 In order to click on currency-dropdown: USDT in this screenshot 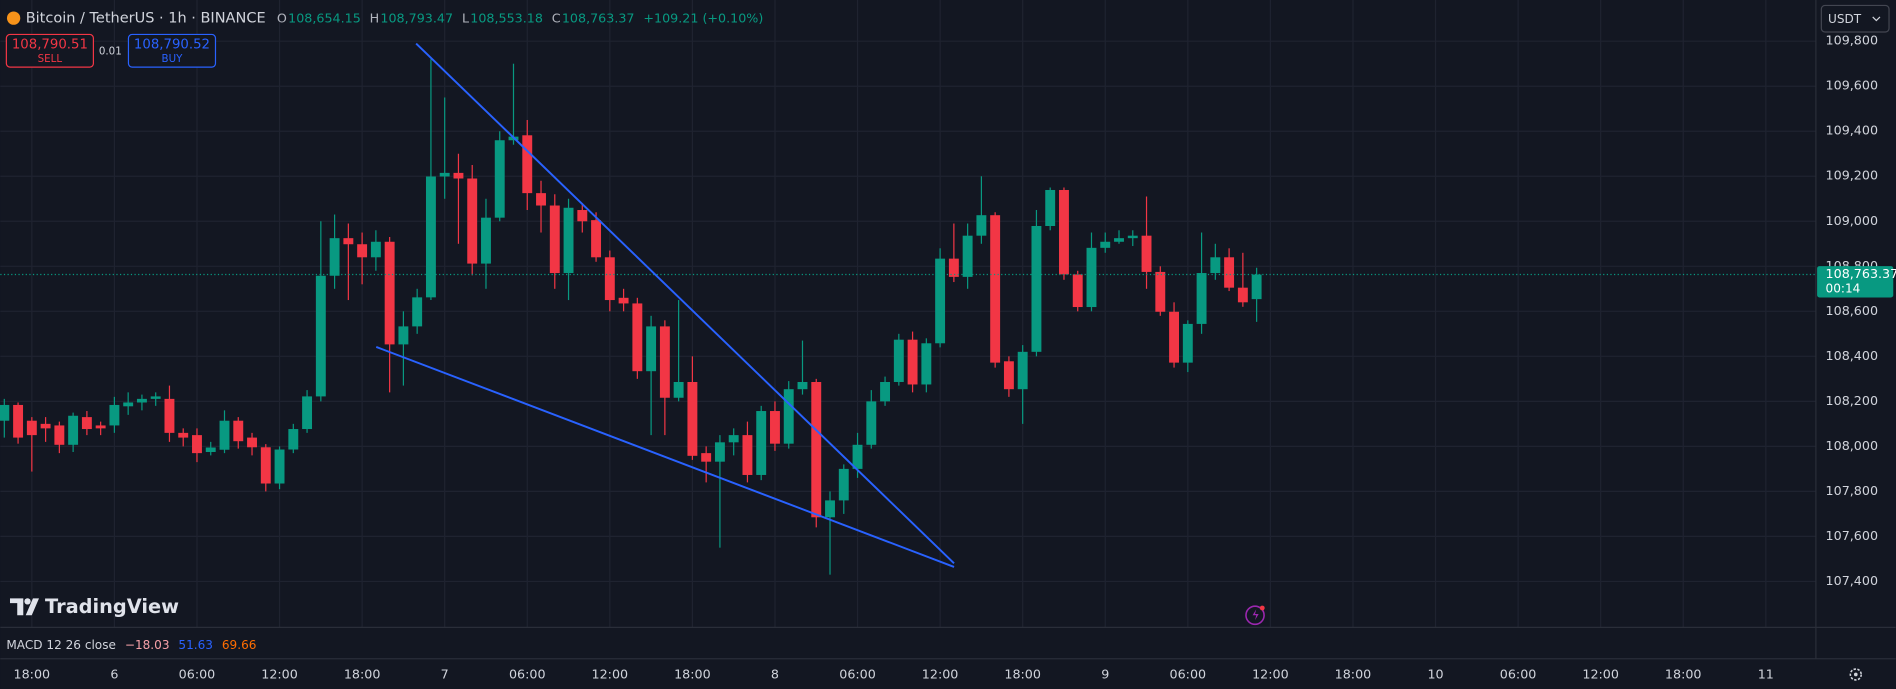, I will do `click(1855, 18)`.